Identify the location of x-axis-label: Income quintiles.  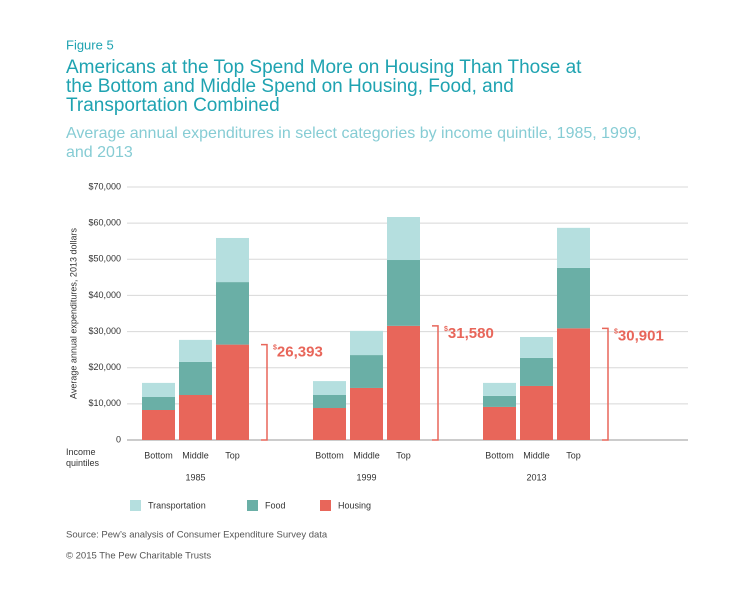
(83, 457).